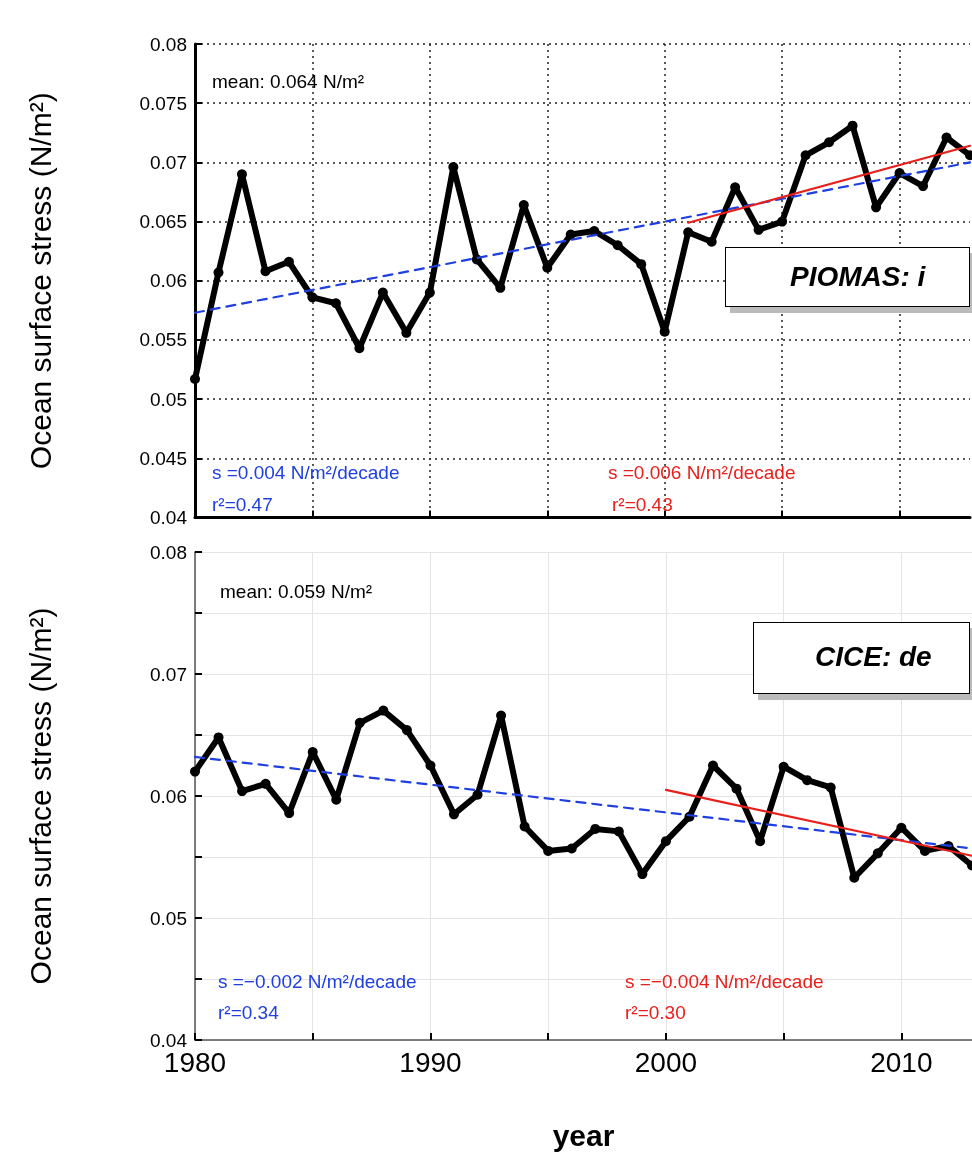  I want to click on y-tick-label: 0.04, so click(169, 517).